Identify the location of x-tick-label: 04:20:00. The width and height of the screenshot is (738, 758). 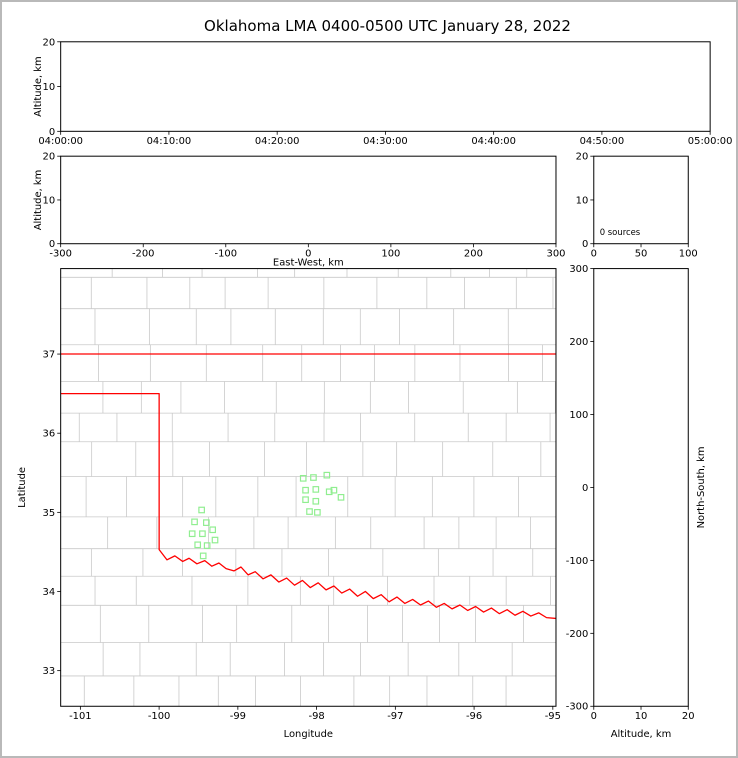
(277, 141).